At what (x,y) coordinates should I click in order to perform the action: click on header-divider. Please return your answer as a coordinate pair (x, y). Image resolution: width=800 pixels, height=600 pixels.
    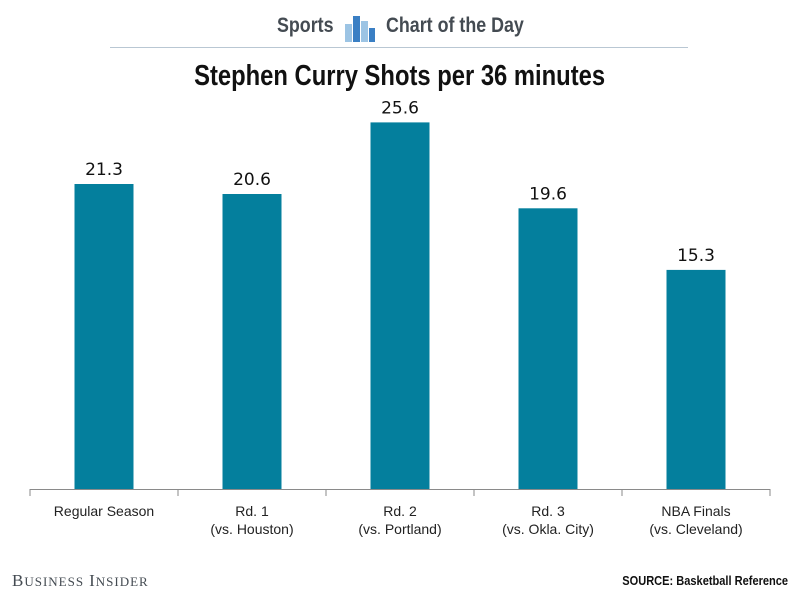
    Looking at the image, I should click on (399, 47).